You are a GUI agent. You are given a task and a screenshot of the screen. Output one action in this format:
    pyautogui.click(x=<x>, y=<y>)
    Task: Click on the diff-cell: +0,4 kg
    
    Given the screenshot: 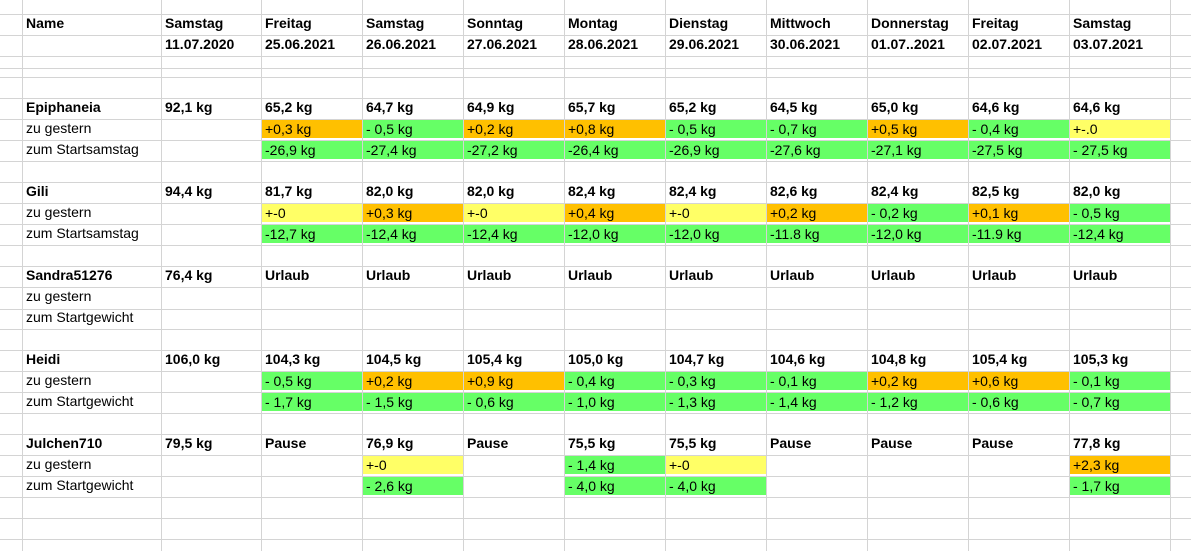 What is the action you would take?
    pyautogui.click(x=615, y=213)
    